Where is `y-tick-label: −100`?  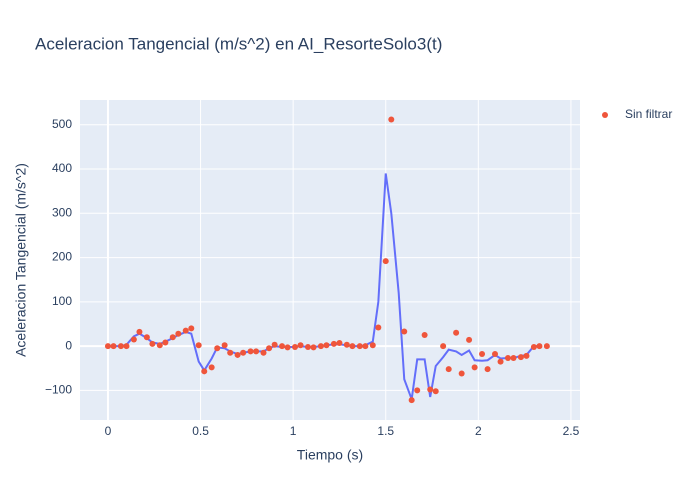
y-tick-label: −100 is located at coordinates (58, 390).